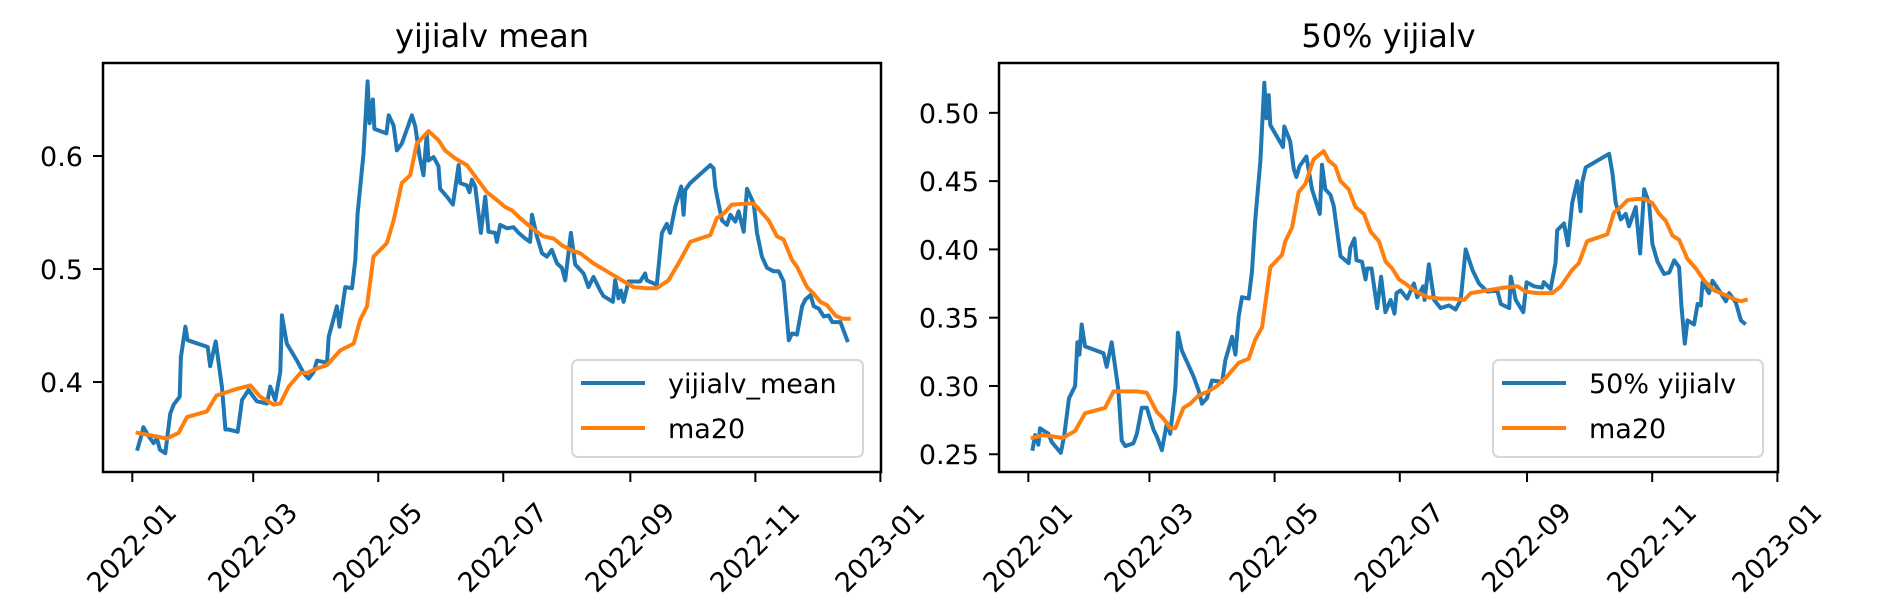 Image resolution: width=1884 pixels, height=608 pixels. Describe the element at coordinates (61, 157) in the screenshot. I see `y-tick-label: 0.6` at that location.